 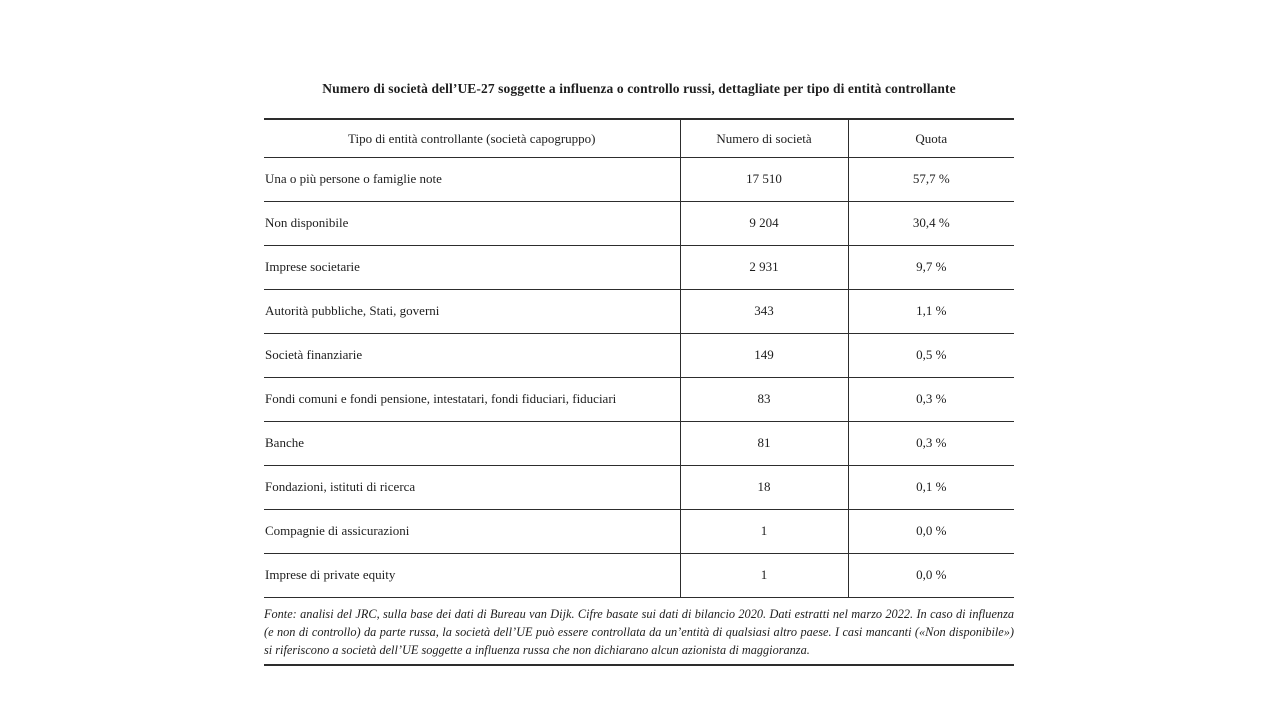 I want to click on row-numero-cell: 18, so click(x=764, y=487).